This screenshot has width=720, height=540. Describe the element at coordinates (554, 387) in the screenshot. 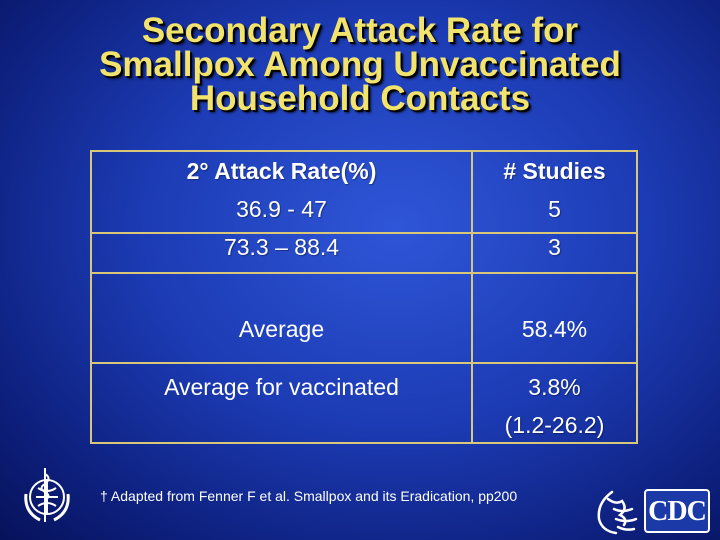

I see `vaccinated-value: 3.8%` at that location.